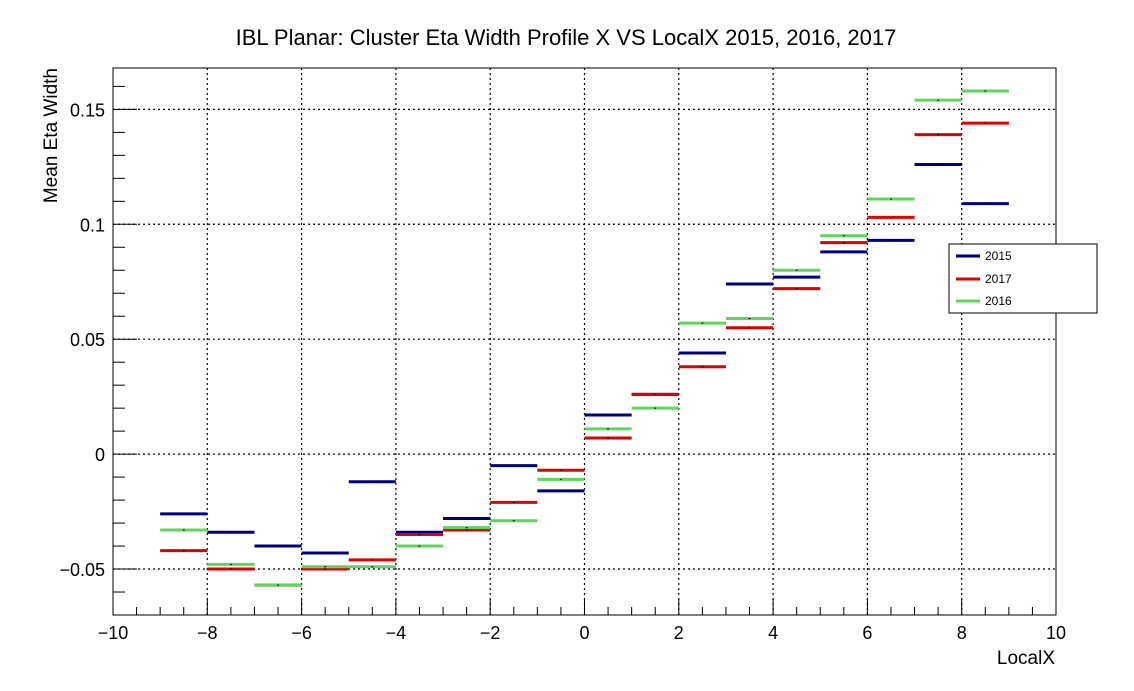 This screenshot has height=691, width=1134. Describe the element at coordinates (207, 633) in the screenshot. I see `x-tick-label: −8` at that location.